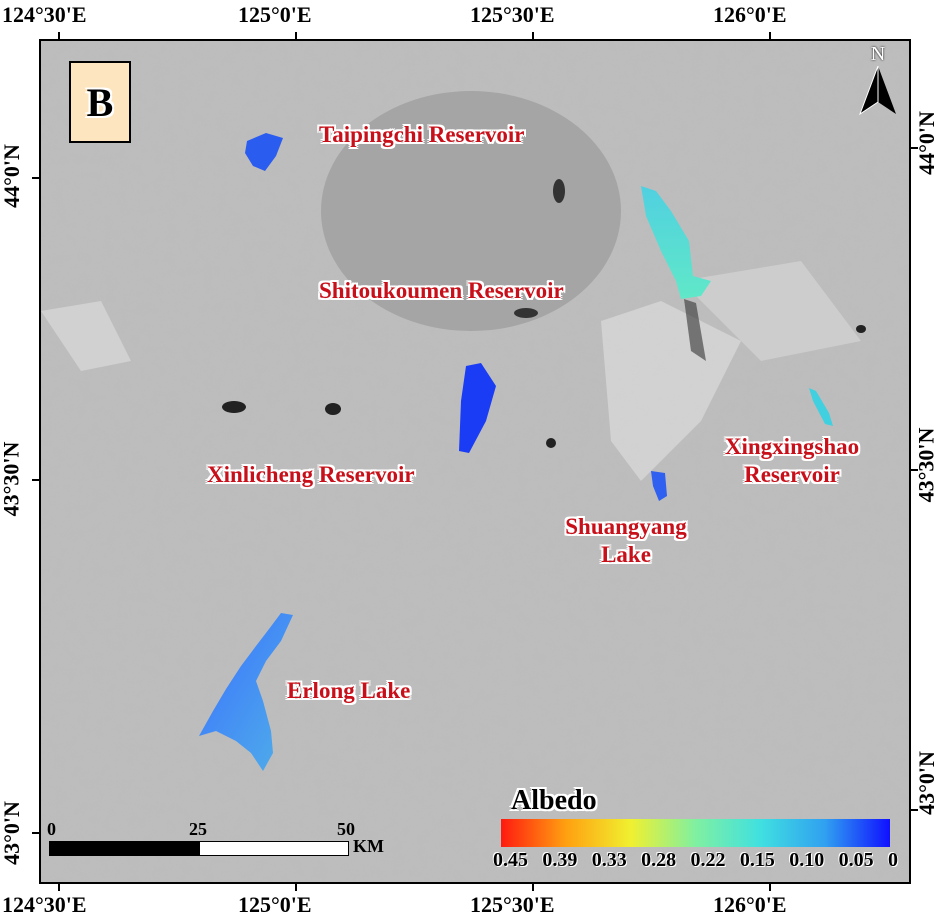 Image resolution: width=949 pixels, height=919 pixels. I want to click on taipingchi-reservoir-water, so click(264, 152).